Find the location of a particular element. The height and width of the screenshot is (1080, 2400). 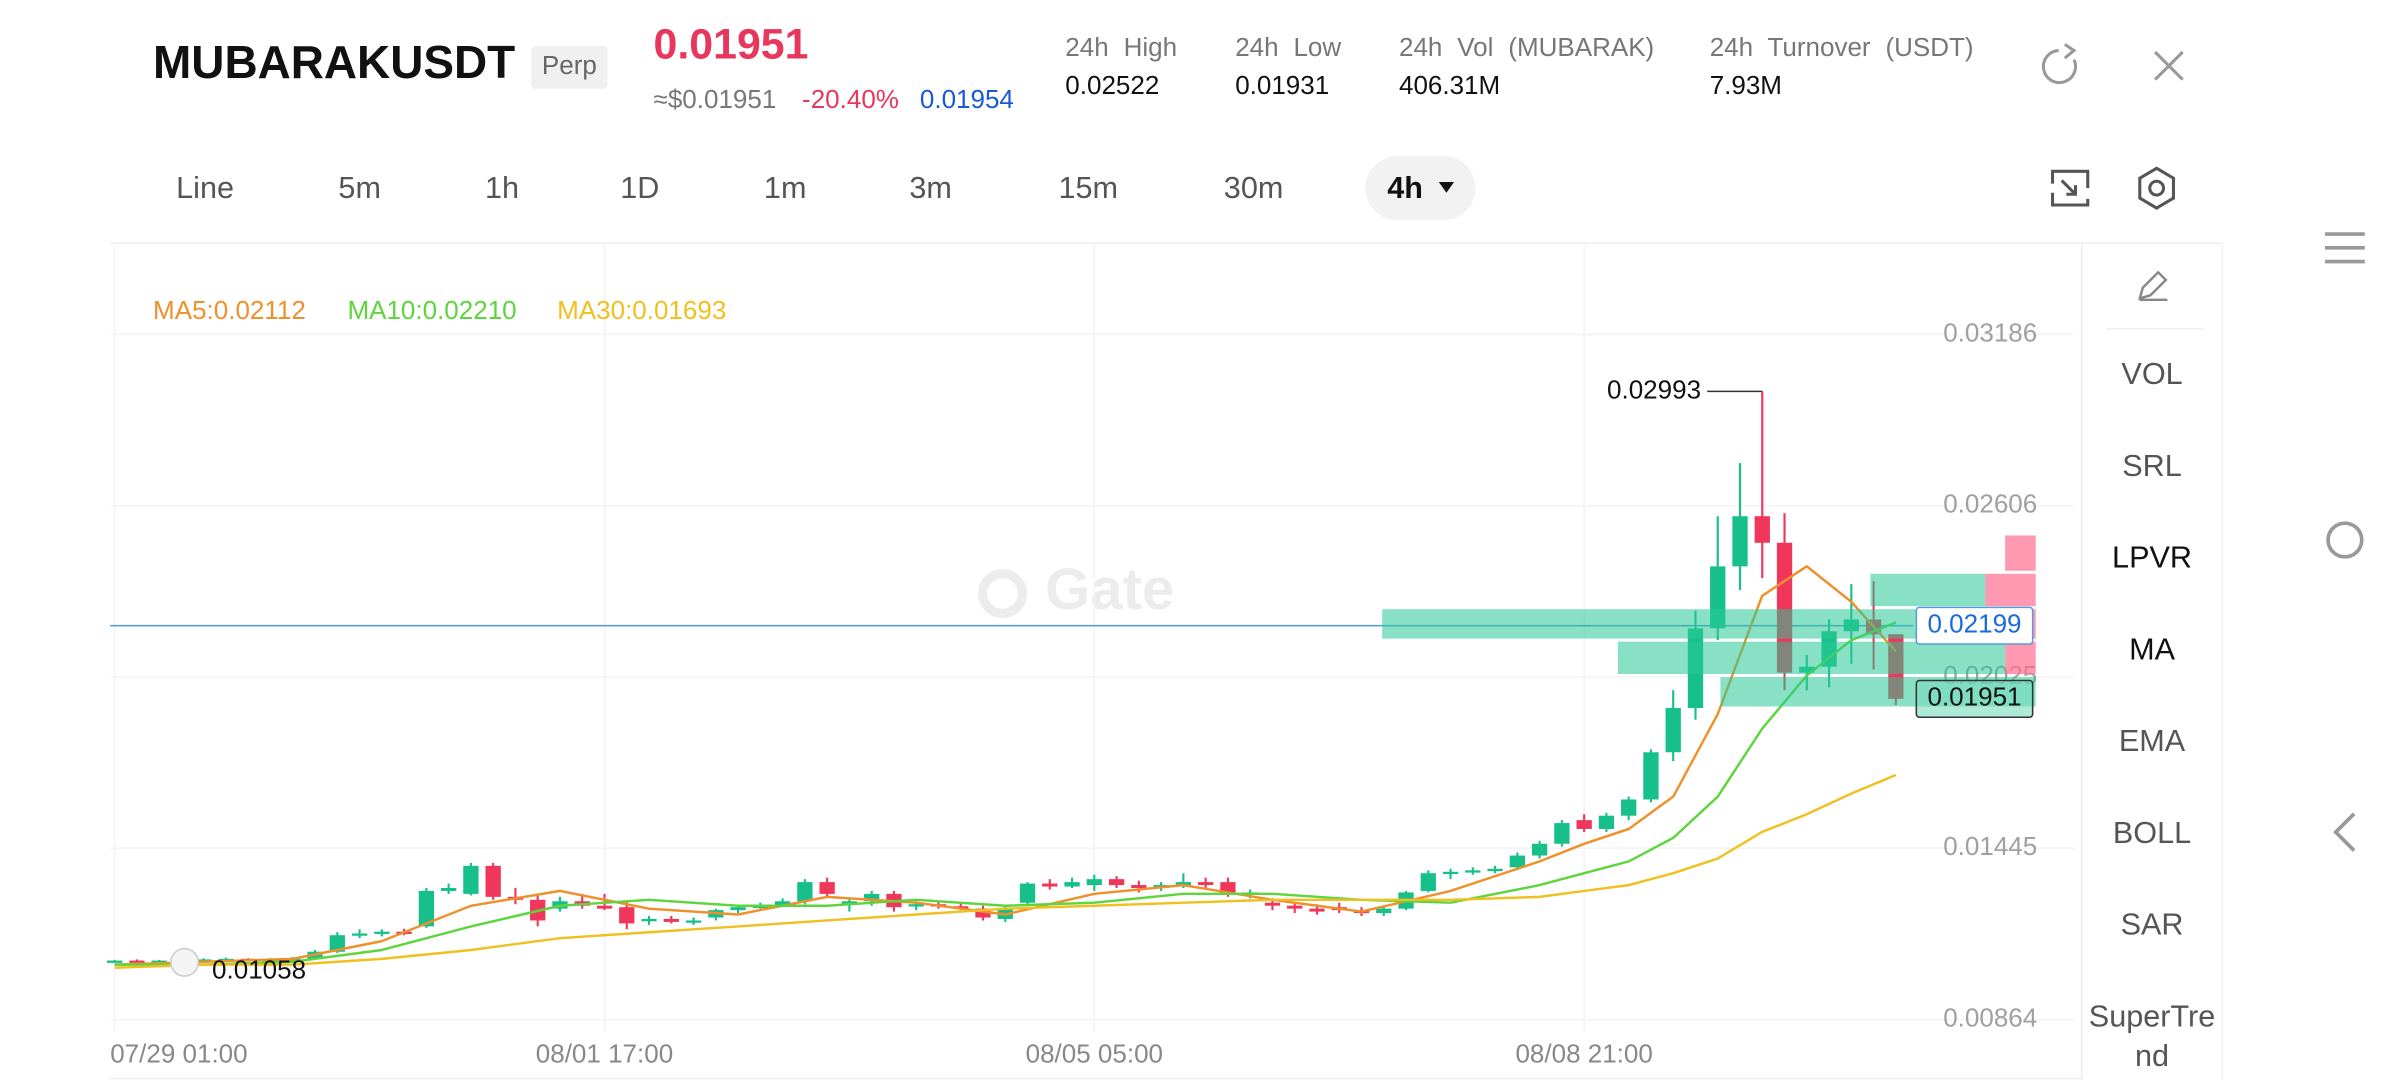

indicator-slot: MA is located at coordinates (2152, 650).